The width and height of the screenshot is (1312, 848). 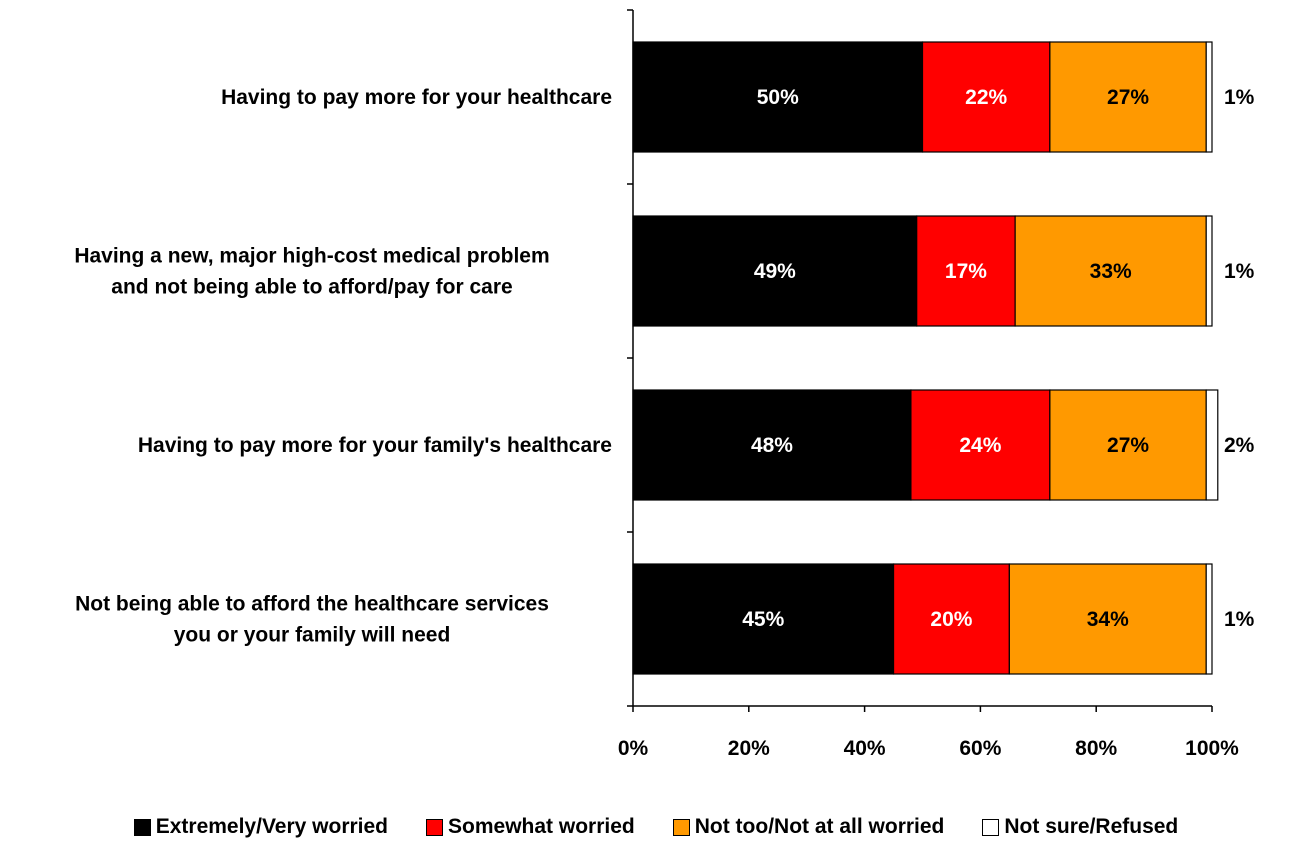 I want to click on legend-swatch-not-sure-refused, so click(x=991, y=827).